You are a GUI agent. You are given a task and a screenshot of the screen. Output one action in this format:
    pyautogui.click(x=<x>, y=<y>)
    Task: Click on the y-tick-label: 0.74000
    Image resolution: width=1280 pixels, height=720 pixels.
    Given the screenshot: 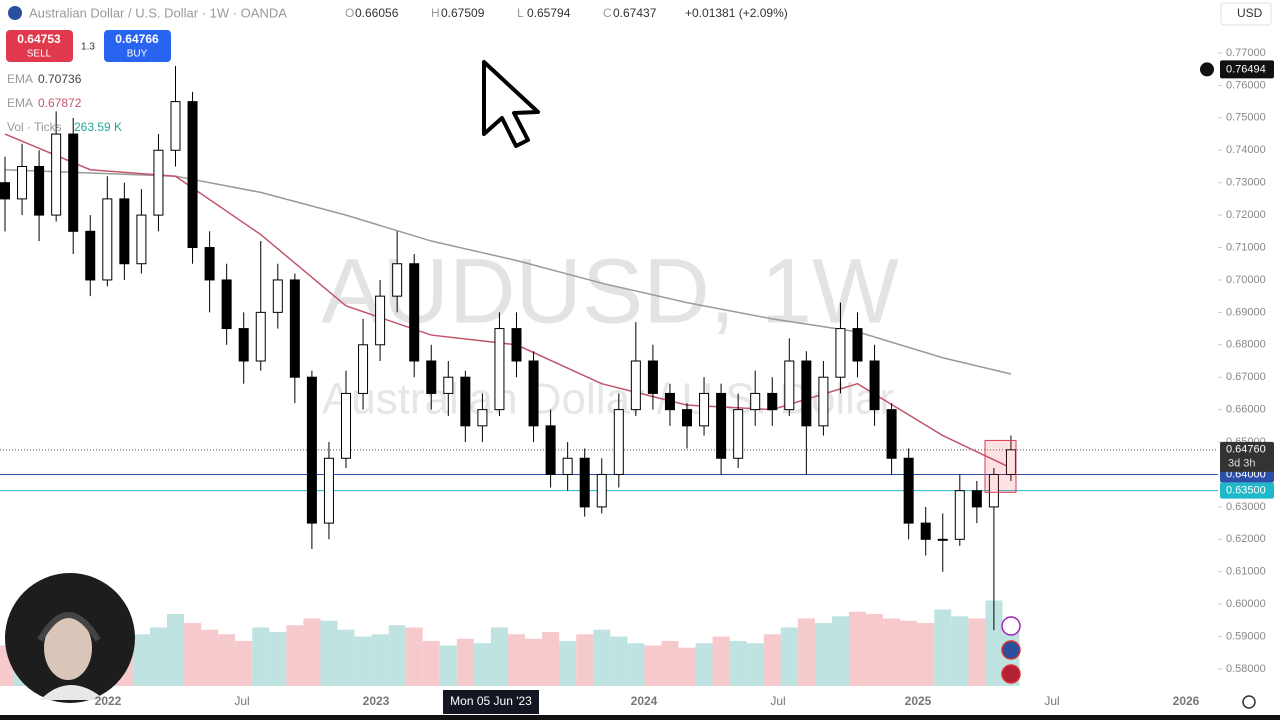 What is the action you would take?
    pyautogui.click(x=1246, y=150)
    